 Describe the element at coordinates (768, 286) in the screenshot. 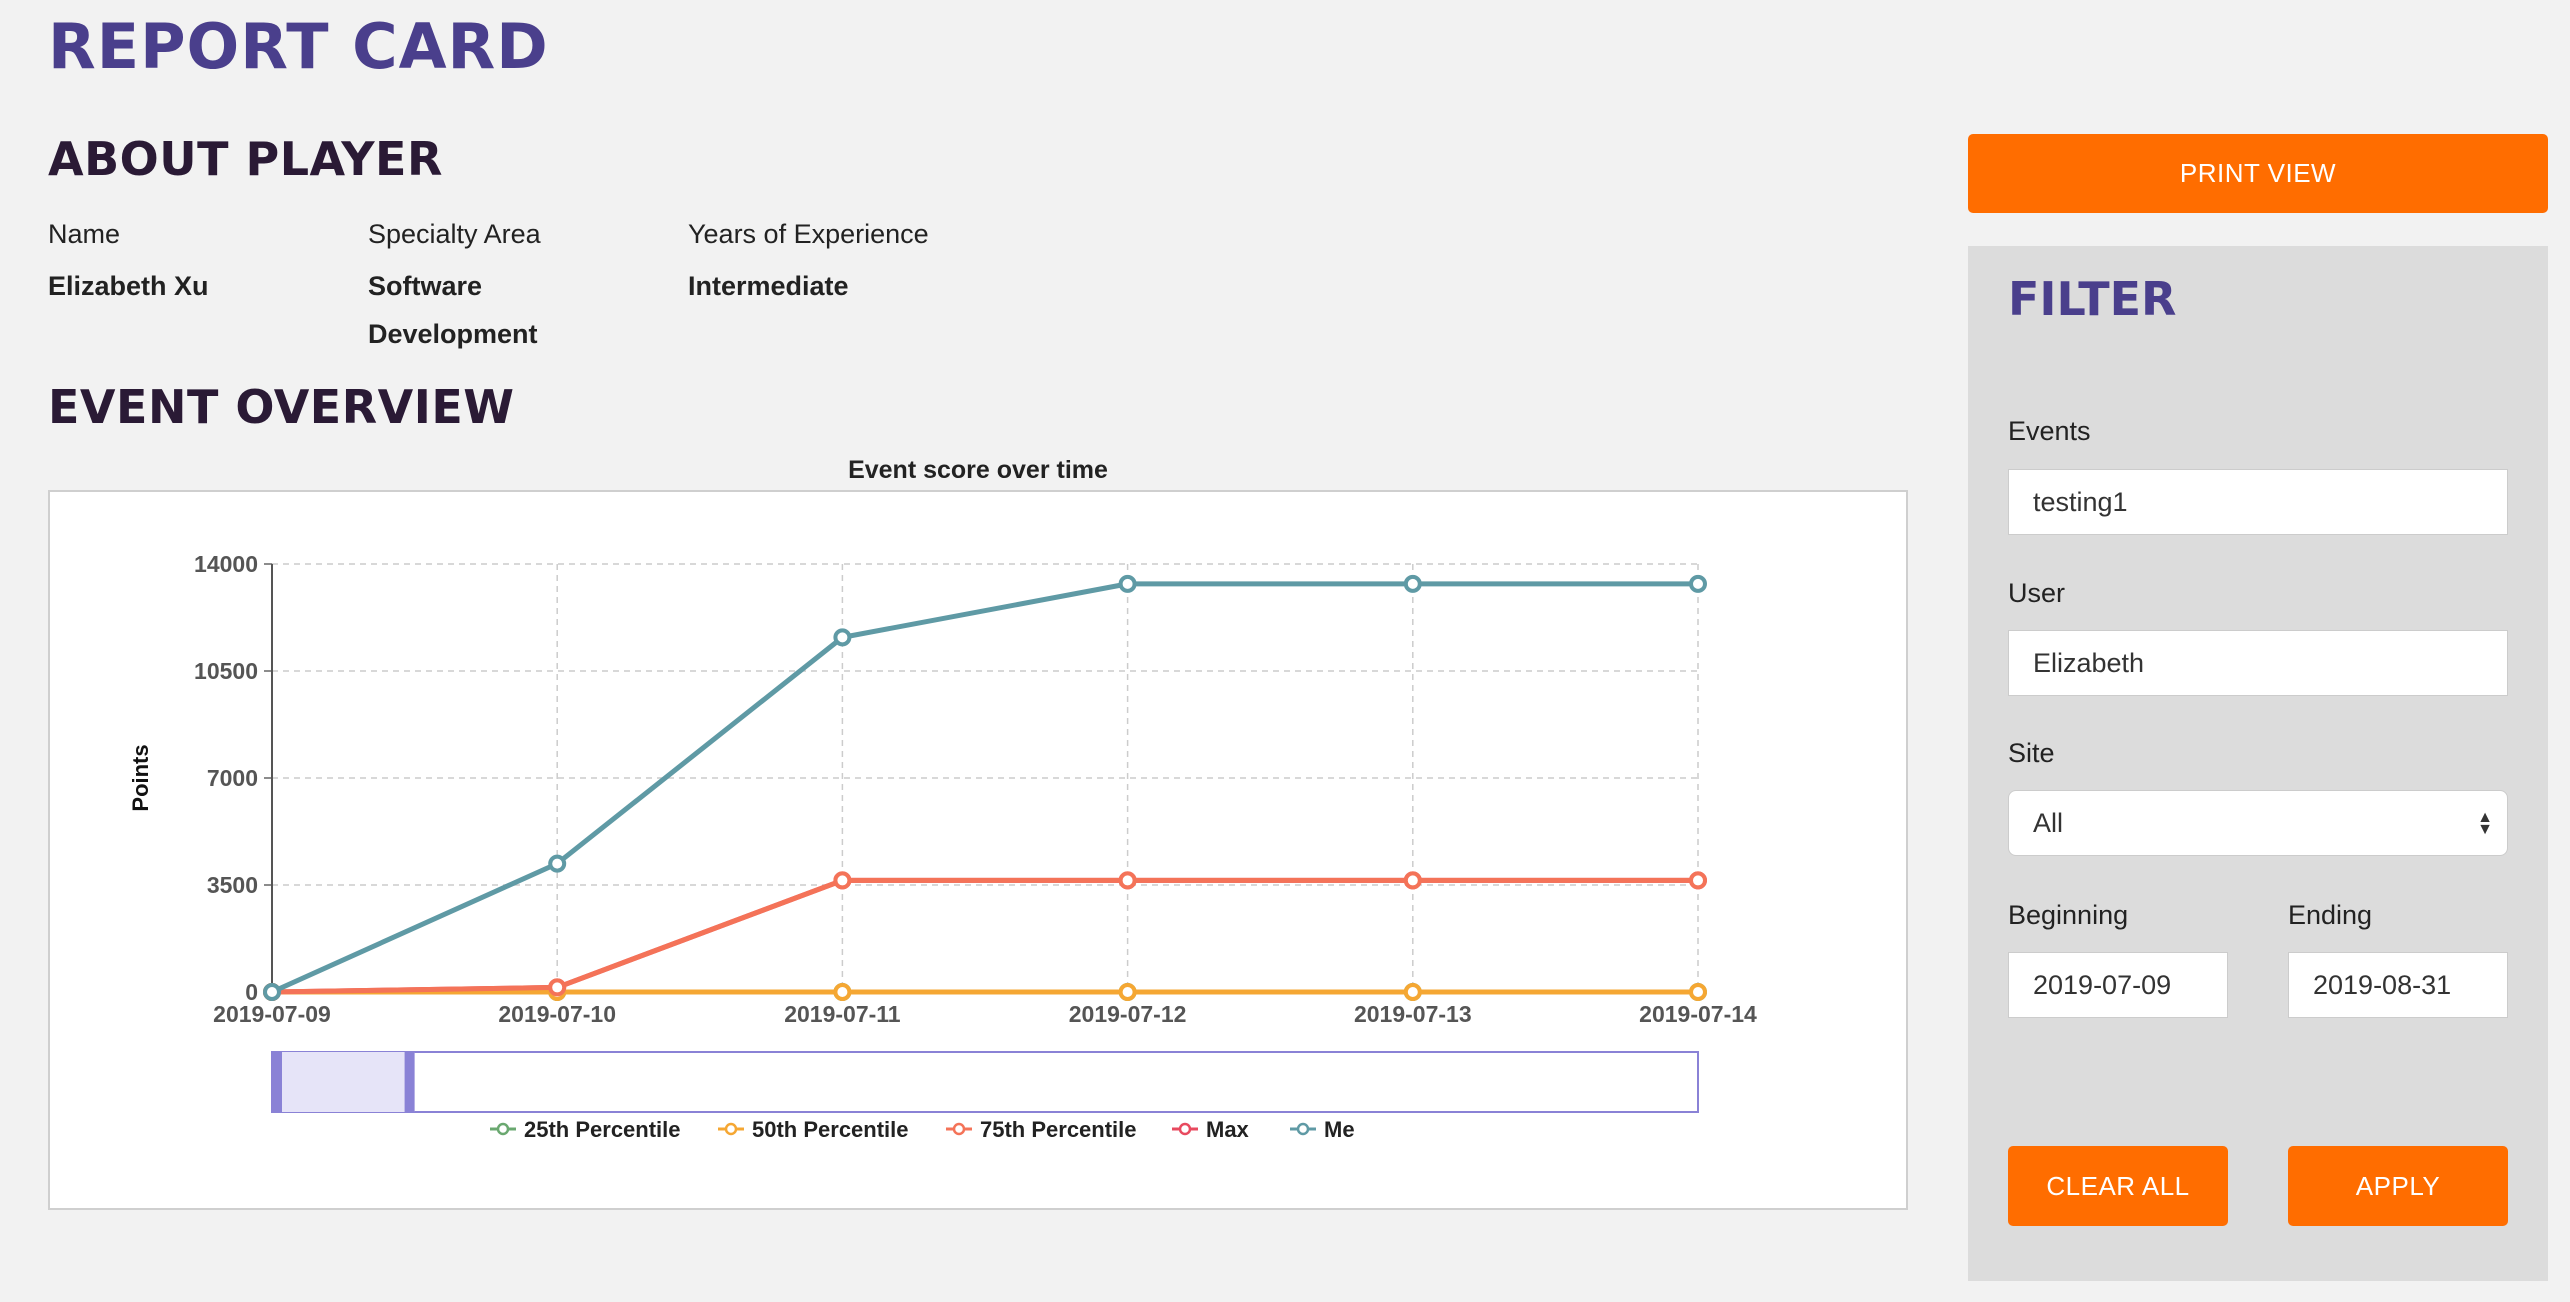

I see `experience-value: Intermediate` at that location.